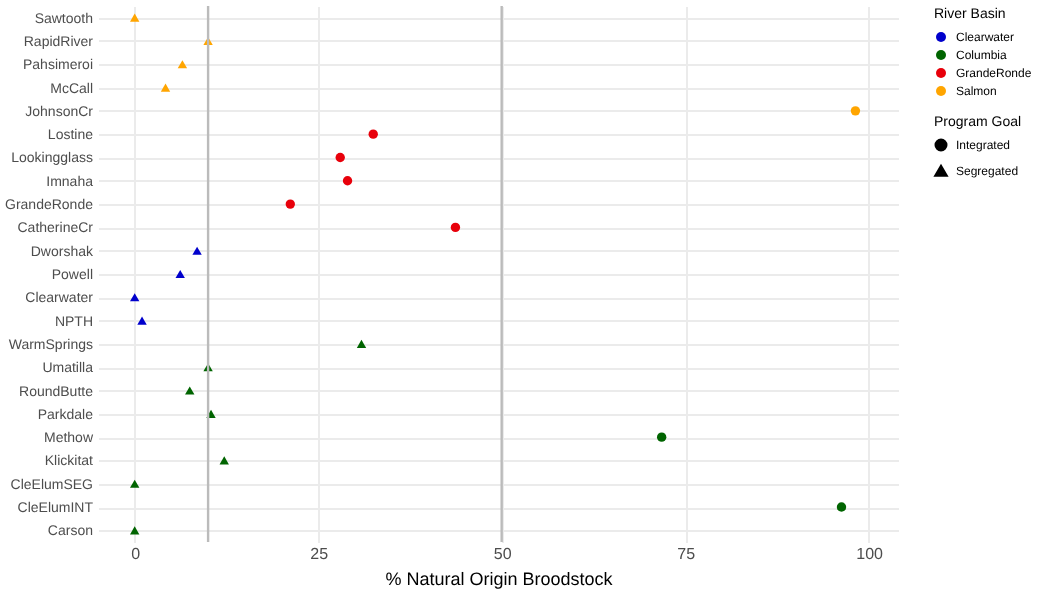 Image resolution: width=1040 pixels, height=596 pixels. Describe the element at coordinates (136, 554) in the screenshot. I see `x-tick-label: 0` at that location.